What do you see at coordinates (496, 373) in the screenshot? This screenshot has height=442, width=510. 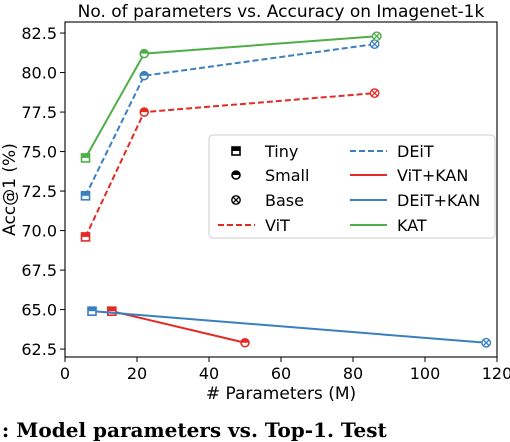 I see `x-tick-label: 120` at bounding box center [496, 373].